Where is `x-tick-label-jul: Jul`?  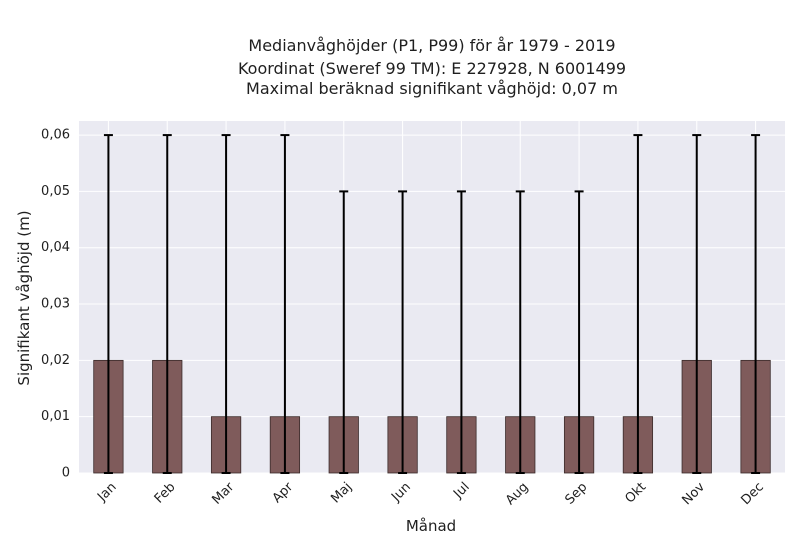 x-tick-label-jul: Jul is located at coordinates (461, 491).